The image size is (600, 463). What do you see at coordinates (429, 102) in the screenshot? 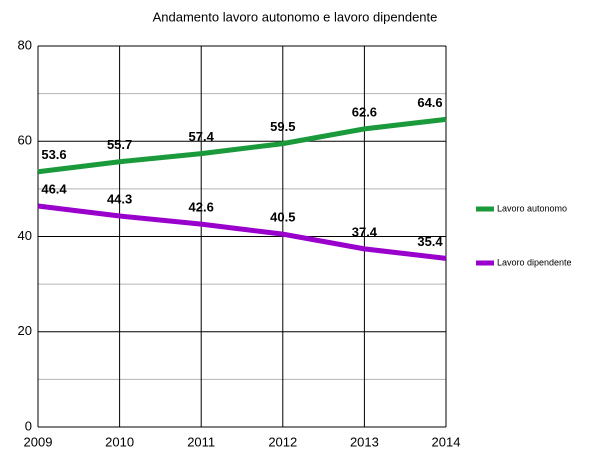
I see `data-label: 64.6` at bounding box center [429, 102].